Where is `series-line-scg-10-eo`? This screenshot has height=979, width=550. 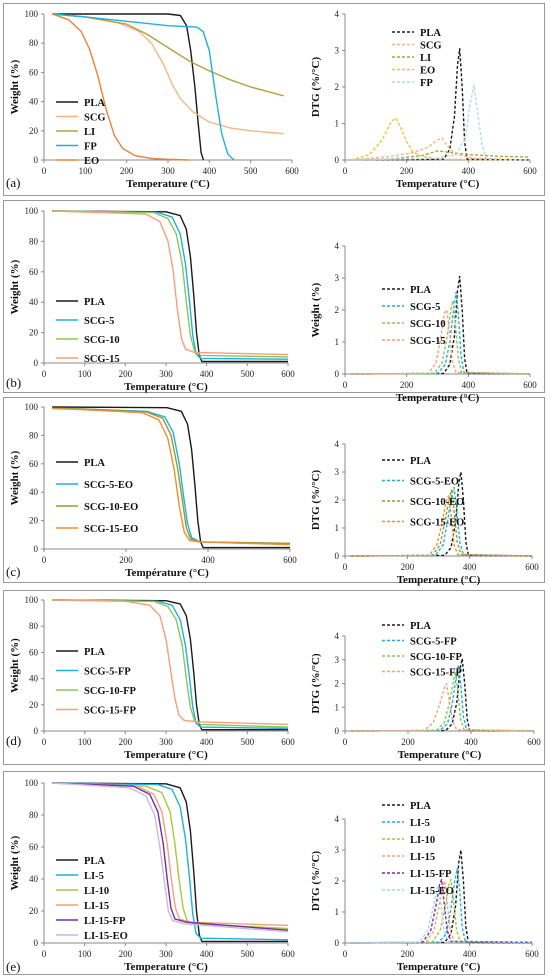 series-line-scg-10-eo is located at coordinates (442, 523).